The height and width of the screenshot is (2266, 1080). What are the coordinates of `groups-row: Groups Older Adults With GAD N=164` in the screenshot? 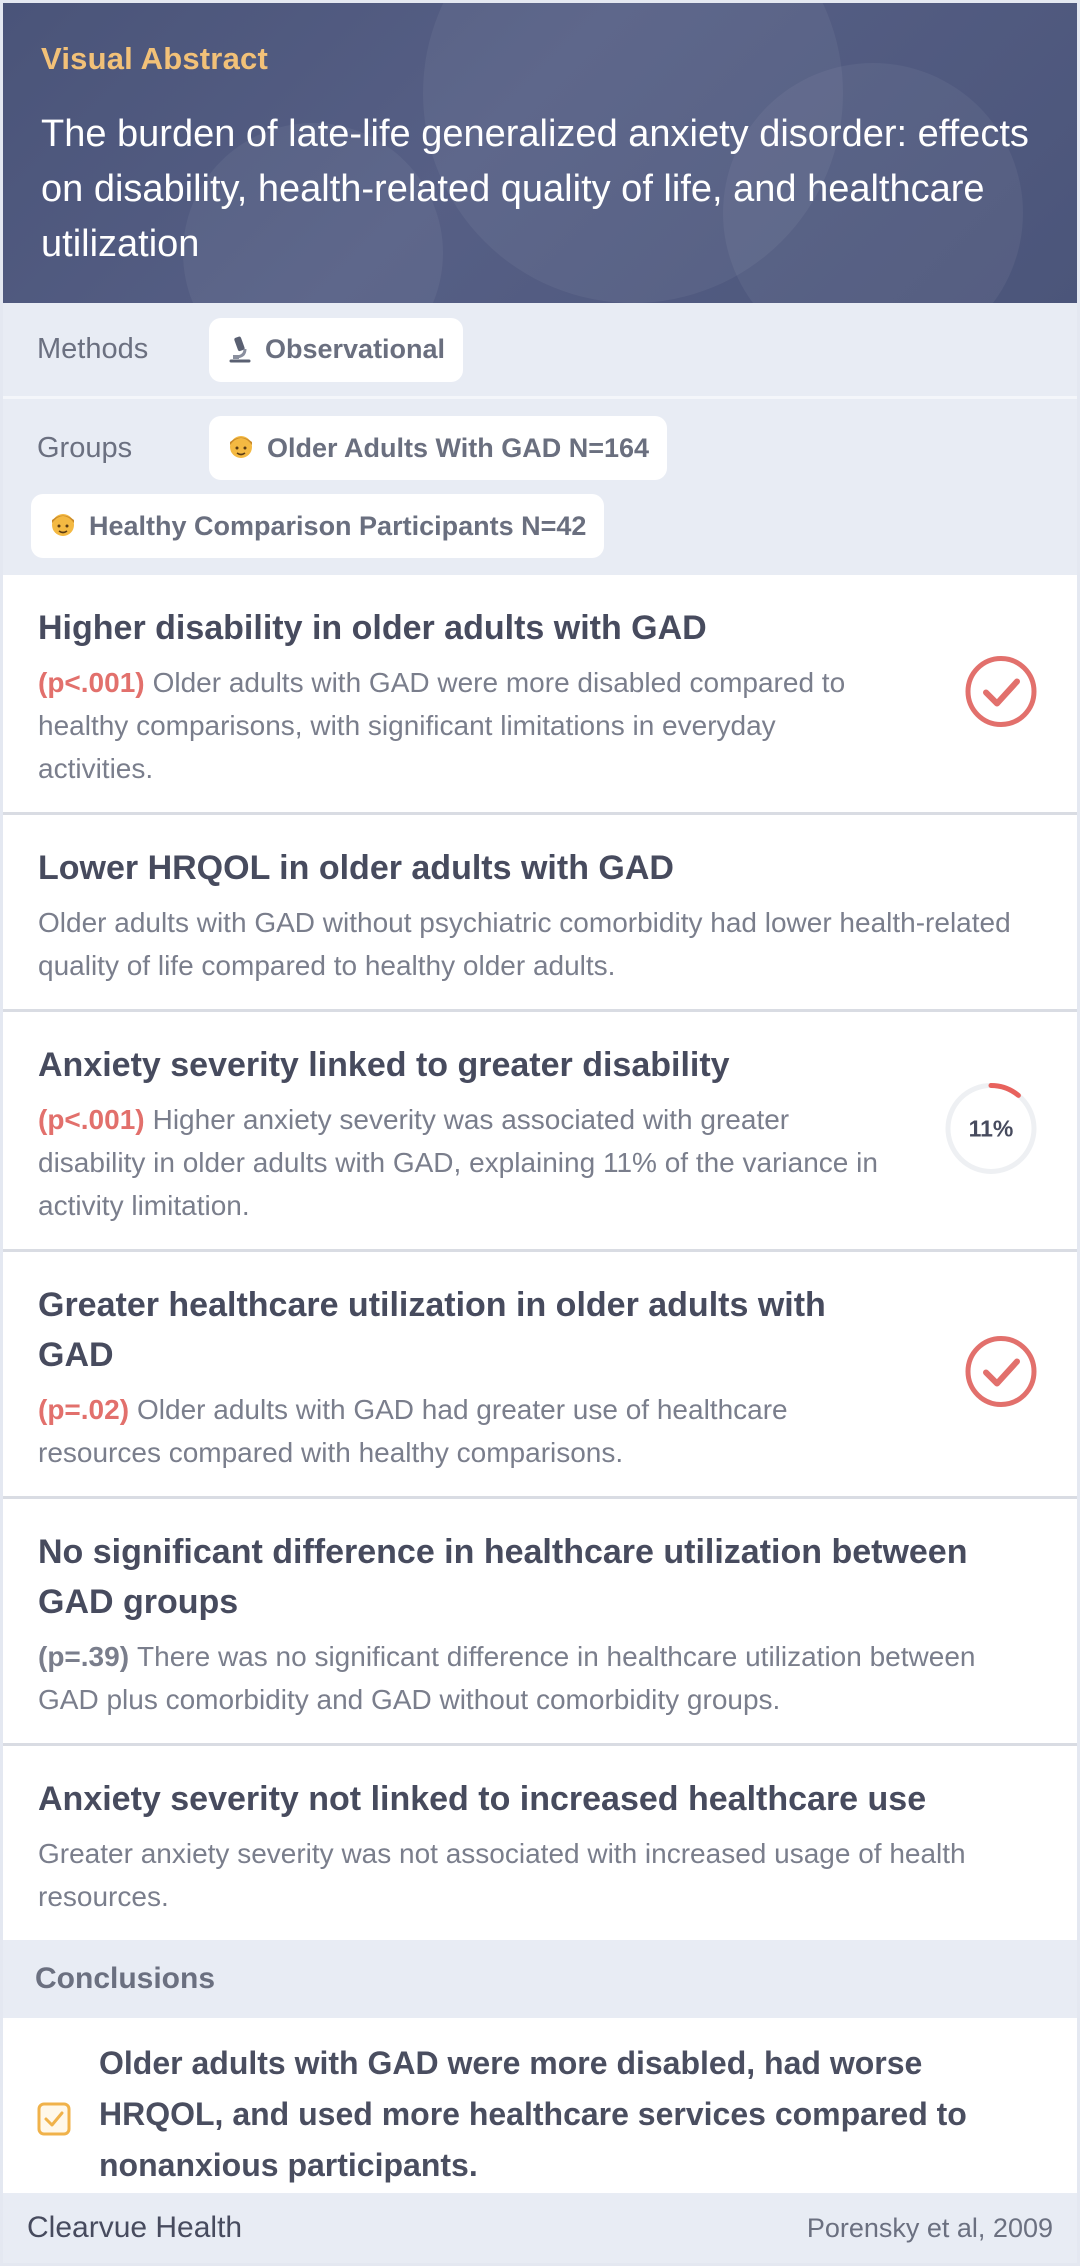 It's located at (540, 487).